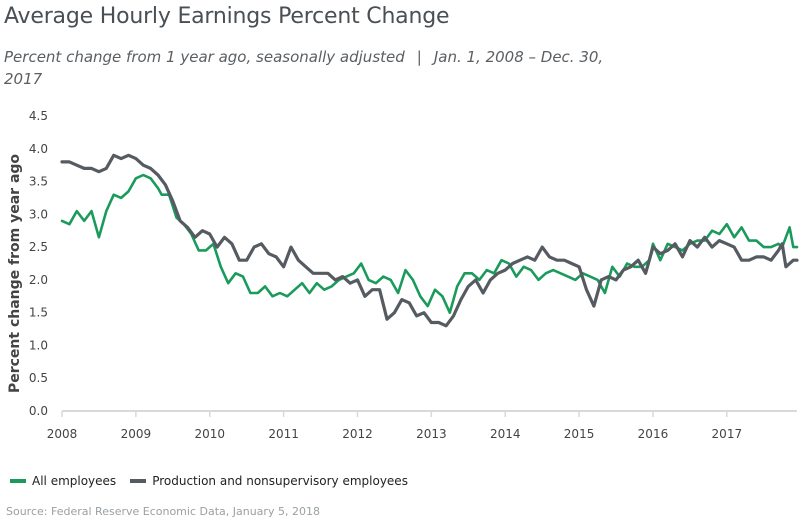 The height and width of the screenshot is (528, 812). Describe the element at coordinates (209, 433) in the screenshot. I see `x-tick-label: 2010` at that location.